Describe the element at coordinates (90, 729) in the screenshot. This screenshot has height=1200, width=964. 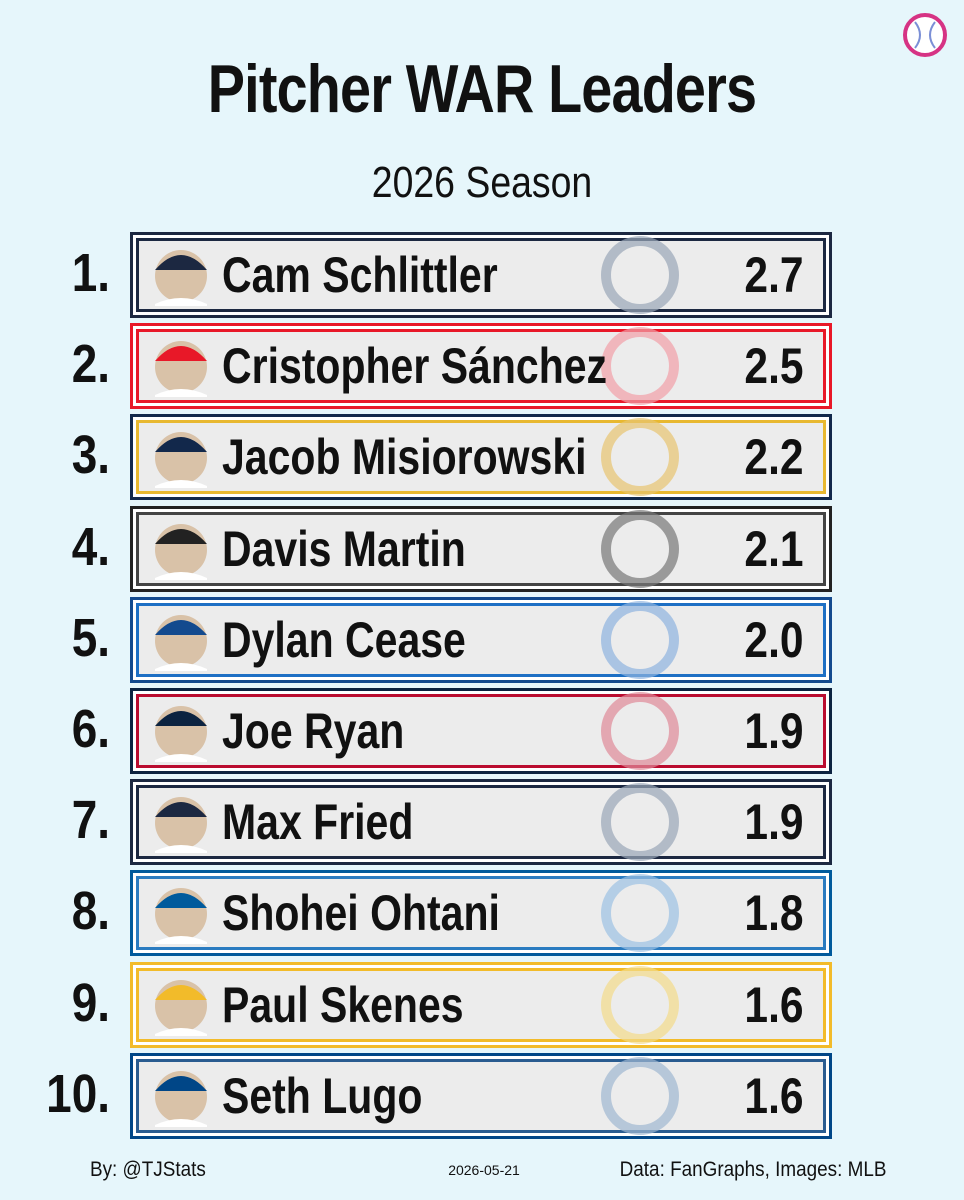
I see `rank: 6.` at that location.